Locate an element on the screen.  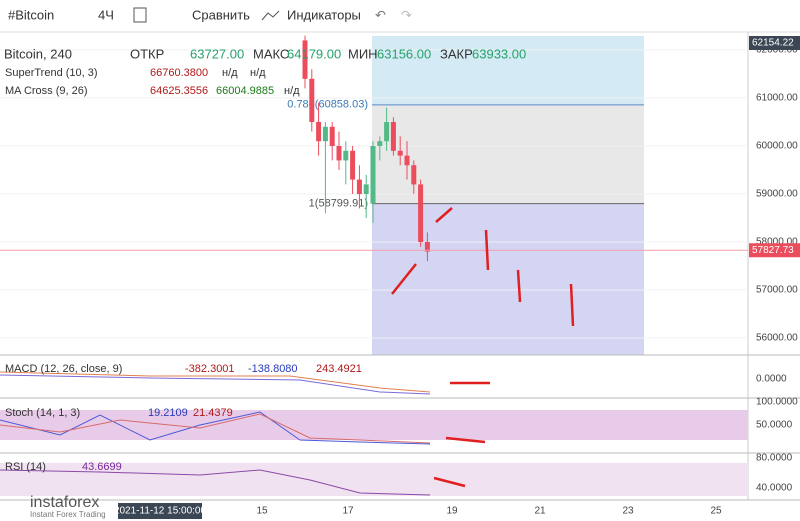
fib-label: 0.786(60858.03) is located at coordinates (327, 105).